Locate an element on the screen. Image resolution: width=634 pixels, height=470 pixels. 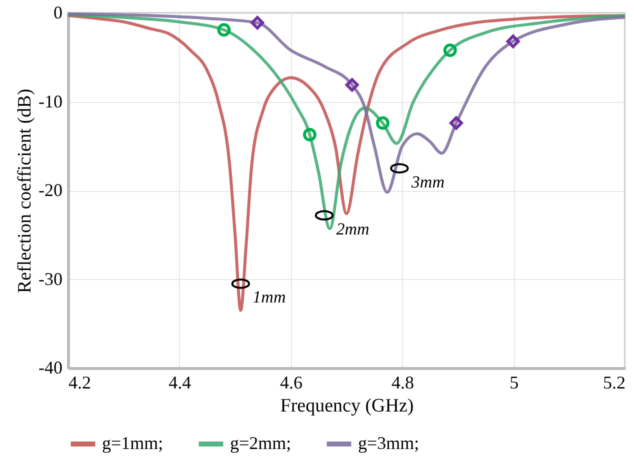
x-tick-label: 5 is located at coordinates (514, 382).